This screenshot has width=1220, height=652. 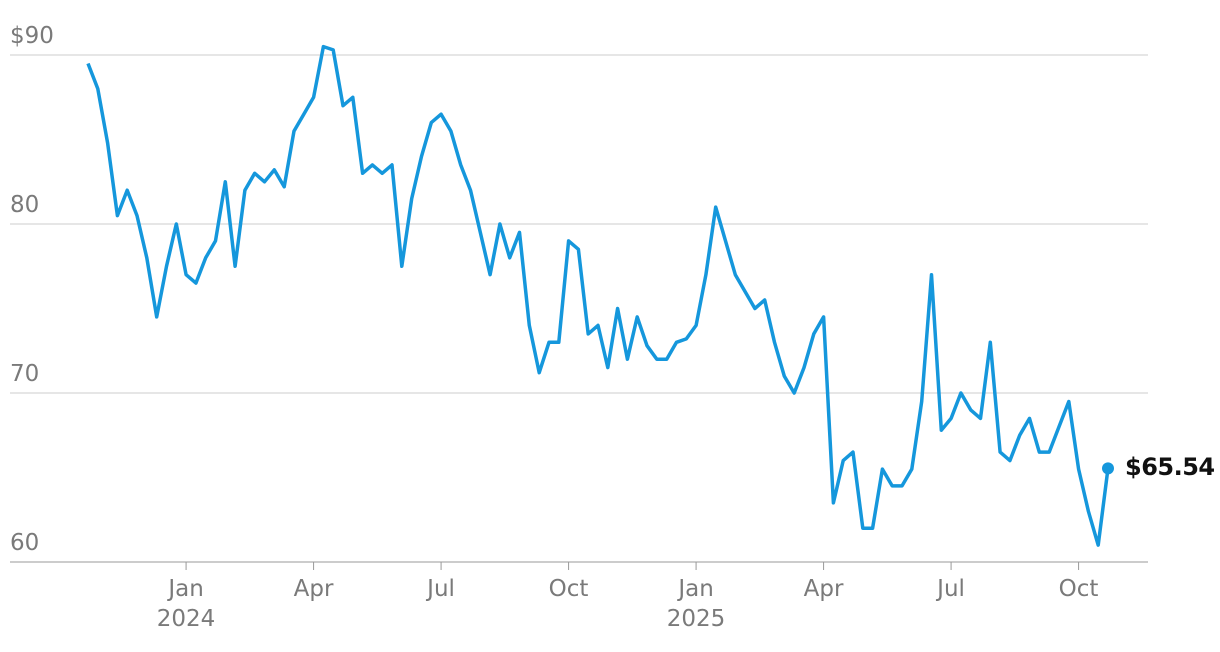 I want to click on y-tick-label: $90, so click(x=32, y=36).